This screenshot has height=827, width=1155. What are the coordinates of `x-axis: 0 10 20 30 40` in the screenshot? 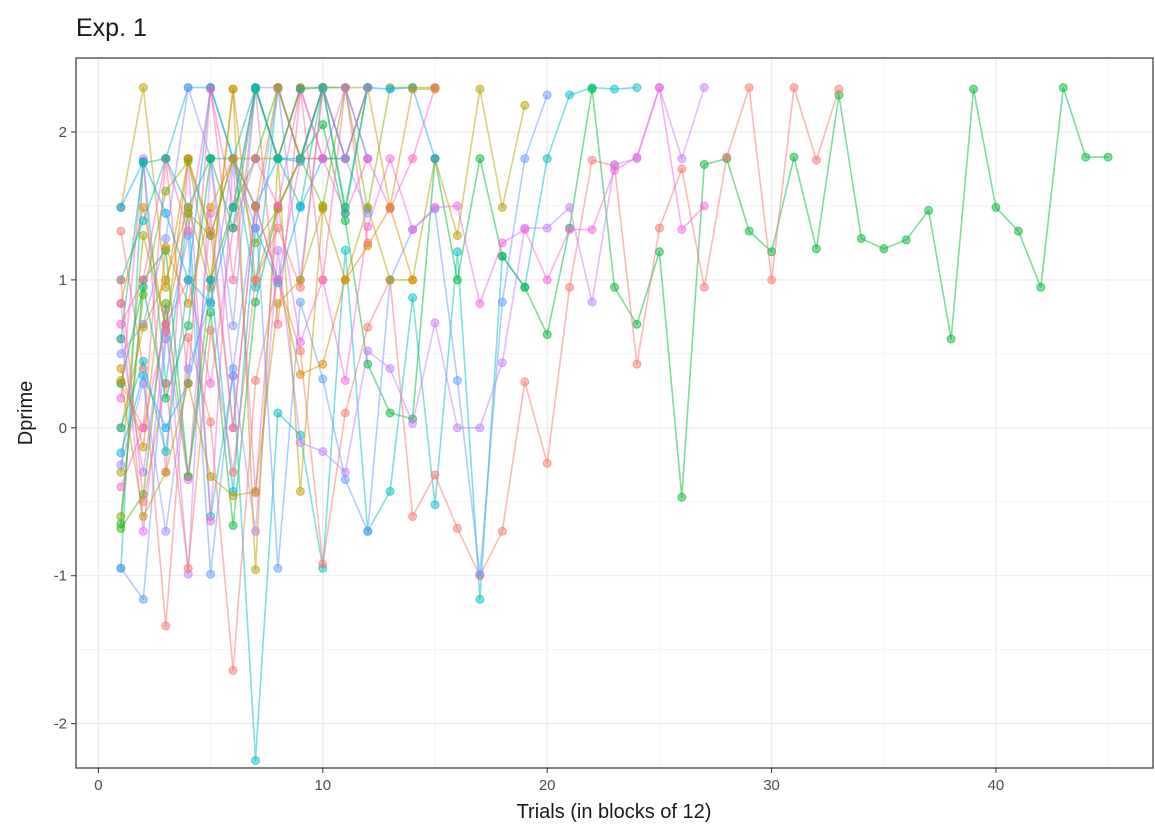 It's located at (549, 781).